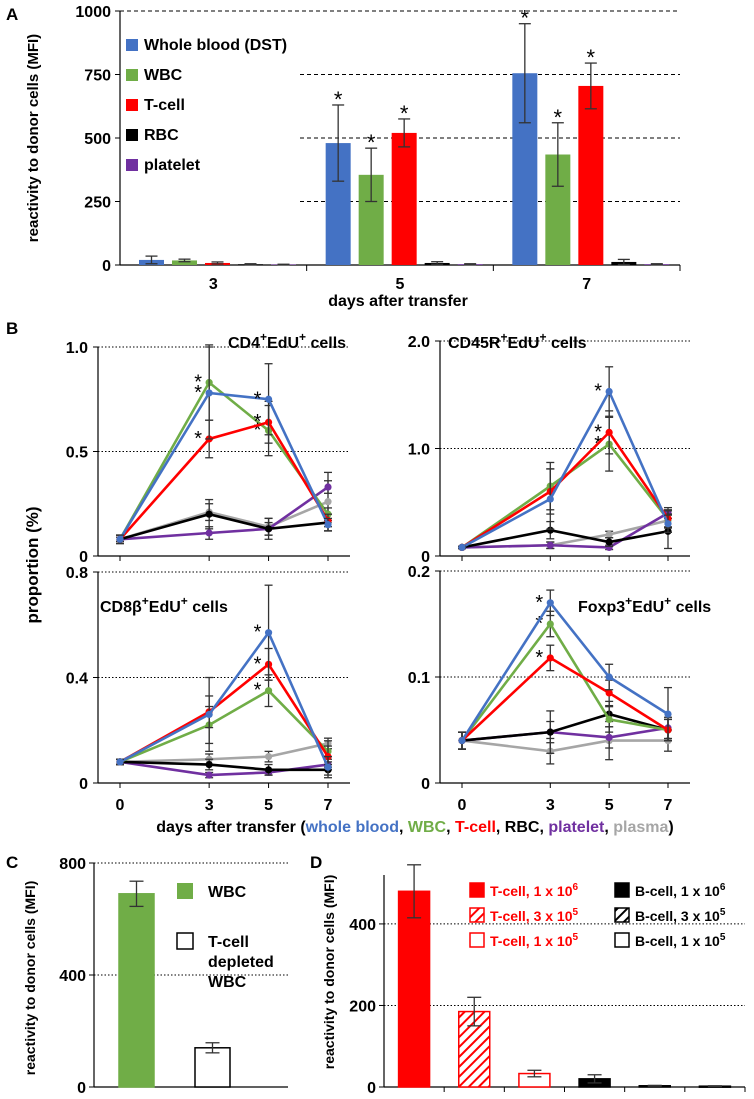  What do you see at coordinates (77, 573) in the screenshot?
I see `y-tick-label: 0.8` at bounding box center [77, 573].